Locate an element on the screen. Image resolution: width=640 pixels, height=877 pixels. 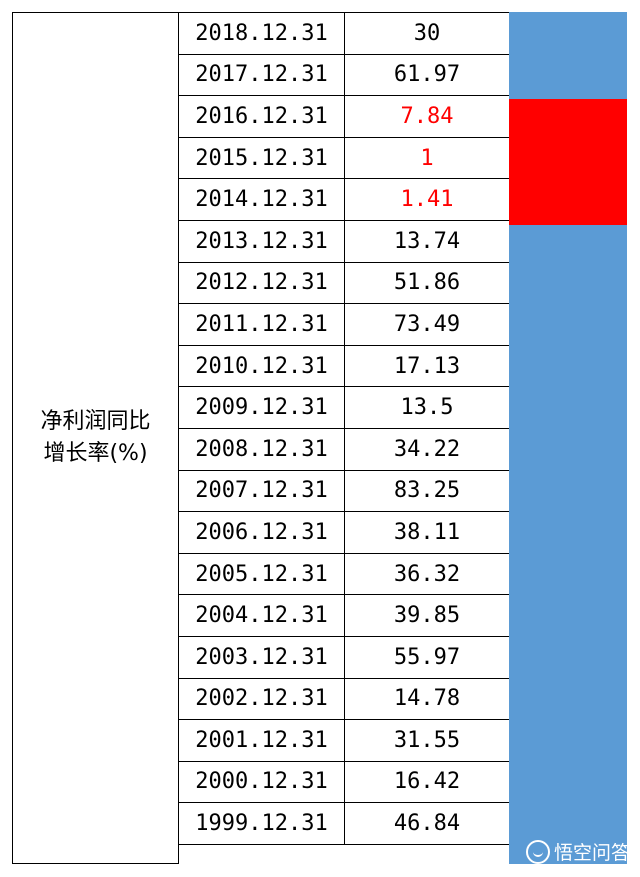
table-row: 2009.12.31 13.5 is located at coordinates (344, 407).